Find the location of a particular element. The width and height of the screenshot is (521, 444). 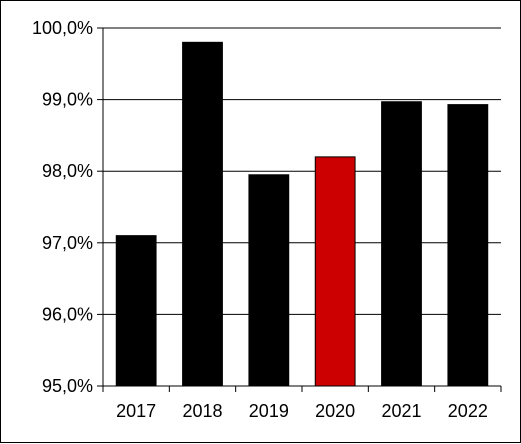

x-tick-label: 2021 is located at coordinates (401, 411).